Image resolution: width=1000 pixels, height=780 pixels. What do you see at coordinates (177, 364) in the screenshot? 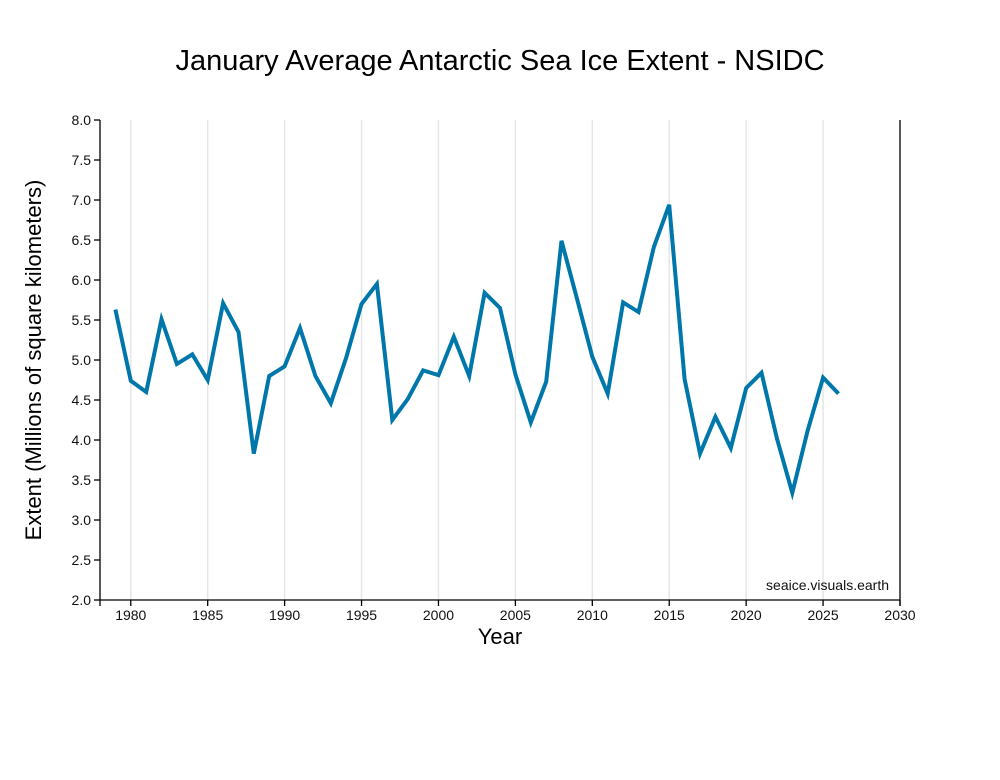
I see `data-point-1983` at bounding box center [177, 364].